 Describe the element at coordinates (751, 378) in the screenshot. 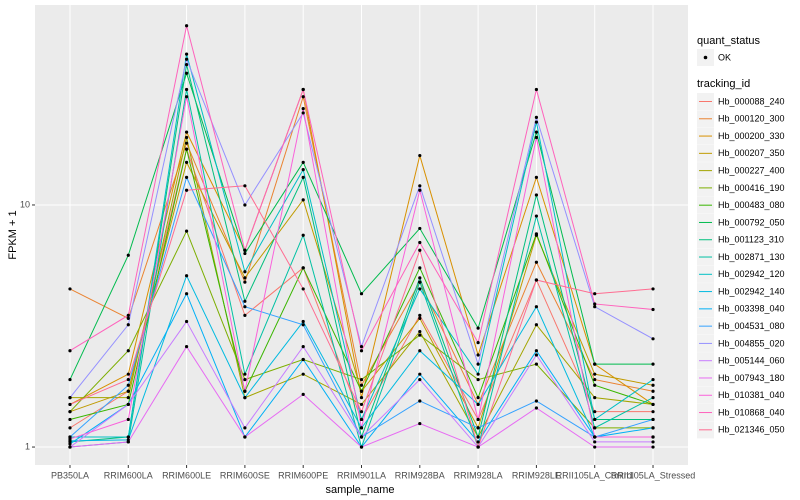

I see `legend-label: Hb_007943_180` at that location.